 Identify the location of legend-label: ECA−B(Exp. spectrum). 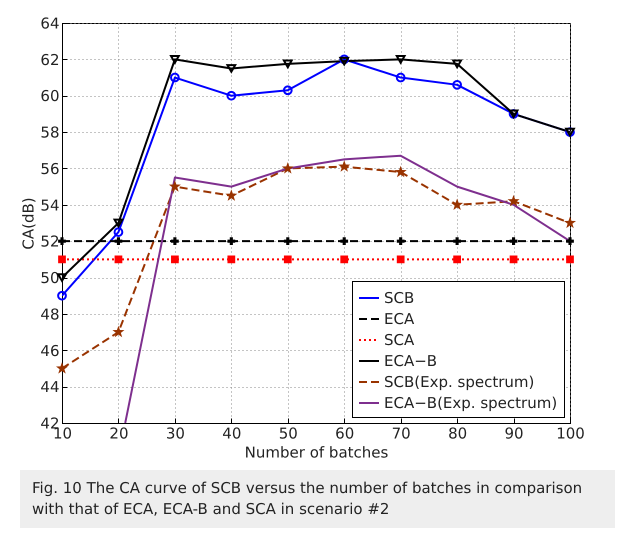
(471, 403).